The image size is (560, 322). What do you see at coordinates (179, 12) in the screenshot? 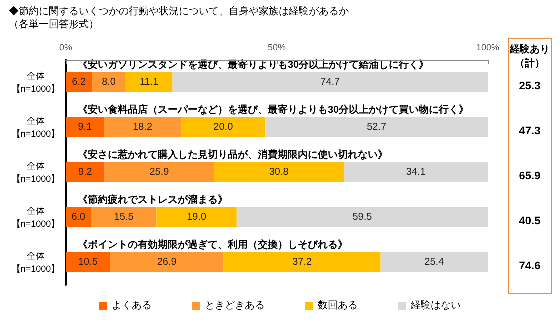
I see `chart-title: ◆節約に関するいくつかの行動や状況について、自身や家族は経験があるか` at bounding box center [179, 12].